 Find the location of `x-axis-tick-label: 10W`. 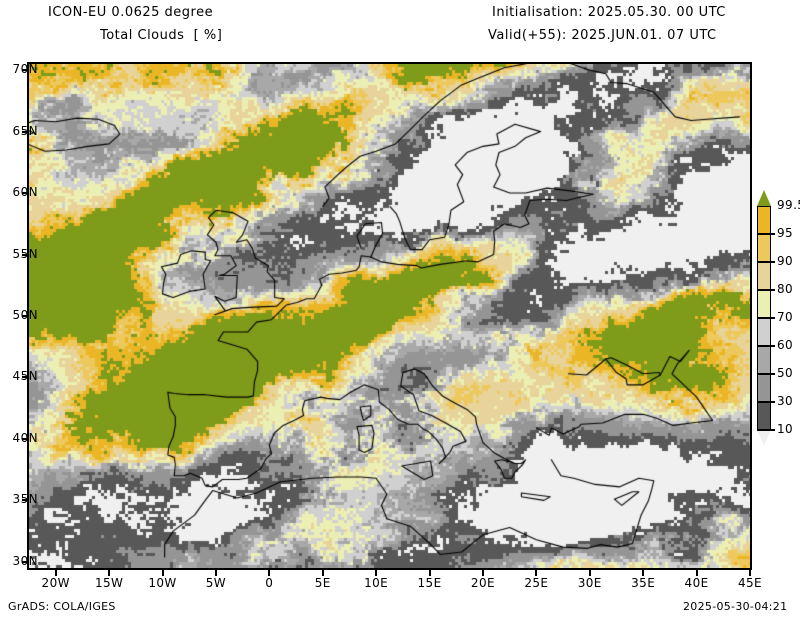

x-axis-tick-label: 10W is located at coordinates (162, 583).